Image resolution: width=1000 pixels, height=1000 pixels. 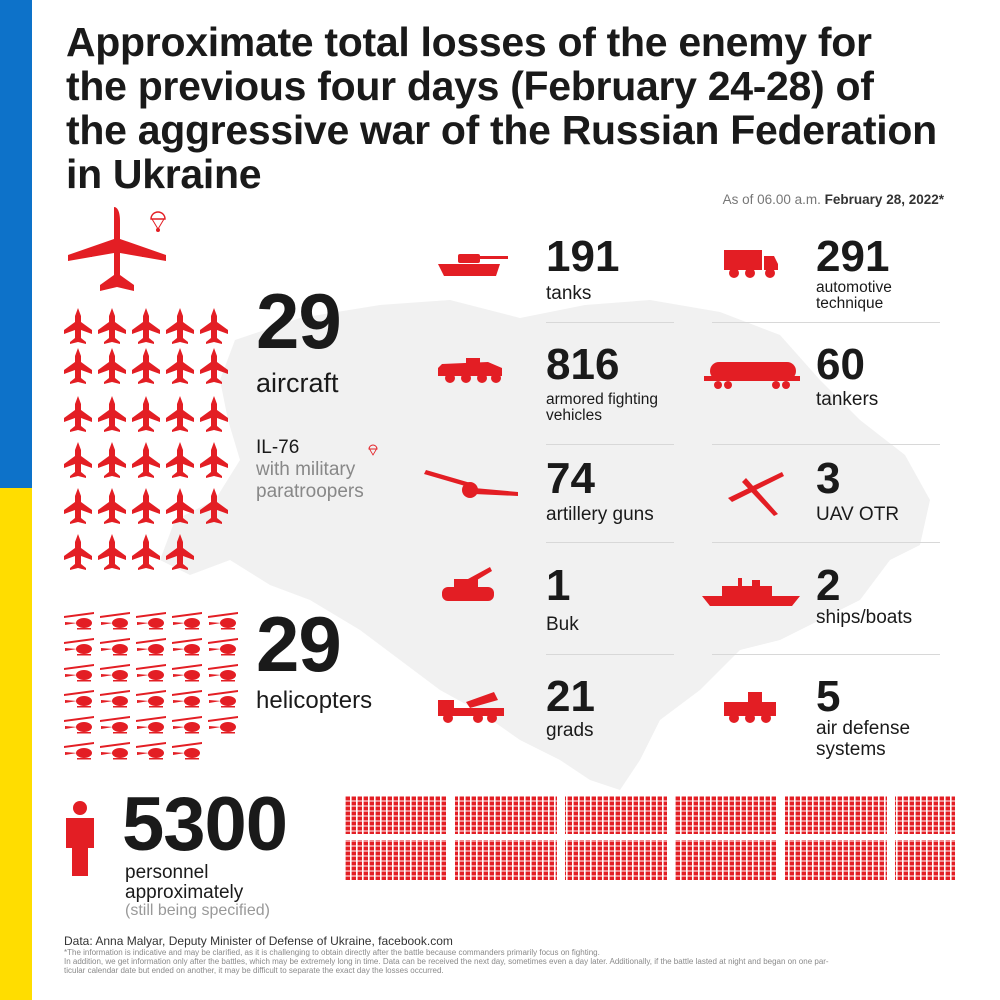 I want to click on buk-icon, so click(x=468, y=584).